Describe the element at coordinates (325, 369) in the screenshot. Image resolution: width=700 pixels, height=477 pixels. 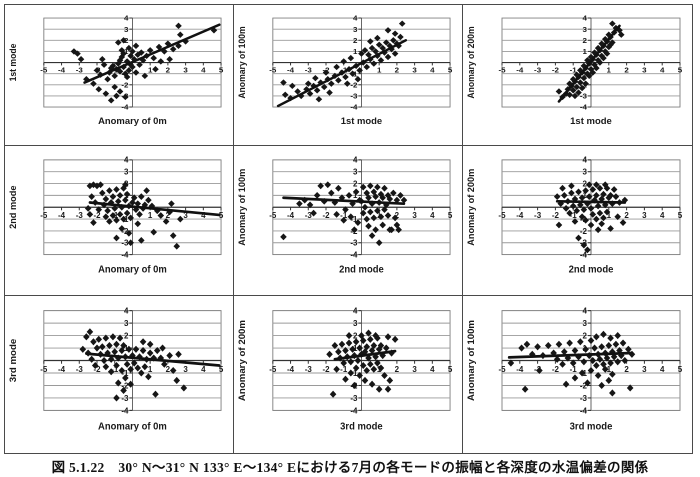
I see `x-tick-label: -2` at that location.